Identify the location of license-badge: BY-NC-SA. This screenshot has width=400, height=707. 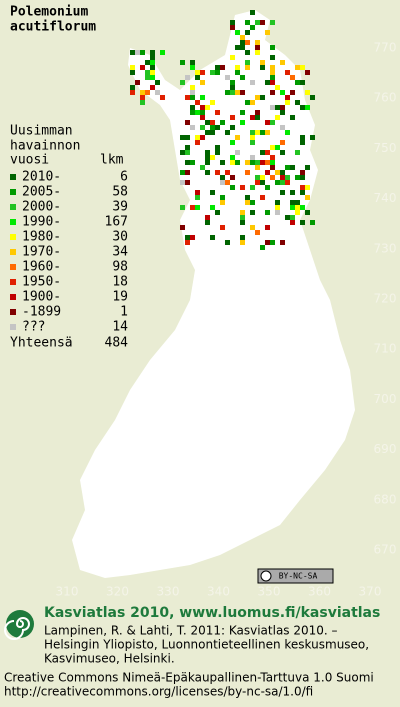
(295, 576).